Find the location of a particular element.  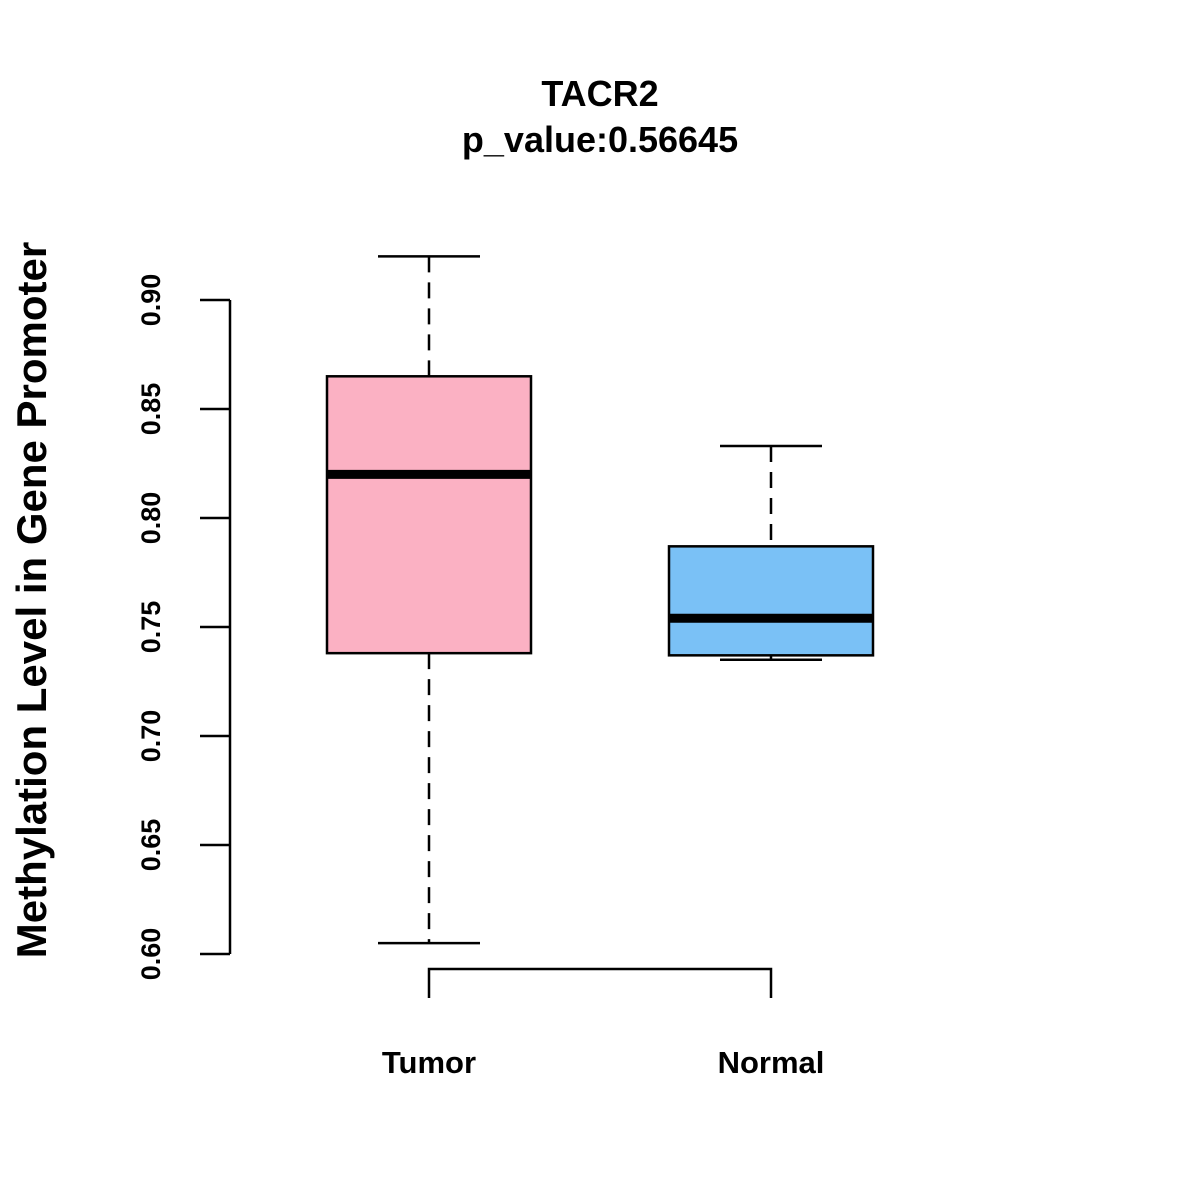

chart-subtitle: p_value:0.56645 is located at coordinates (600, 139).